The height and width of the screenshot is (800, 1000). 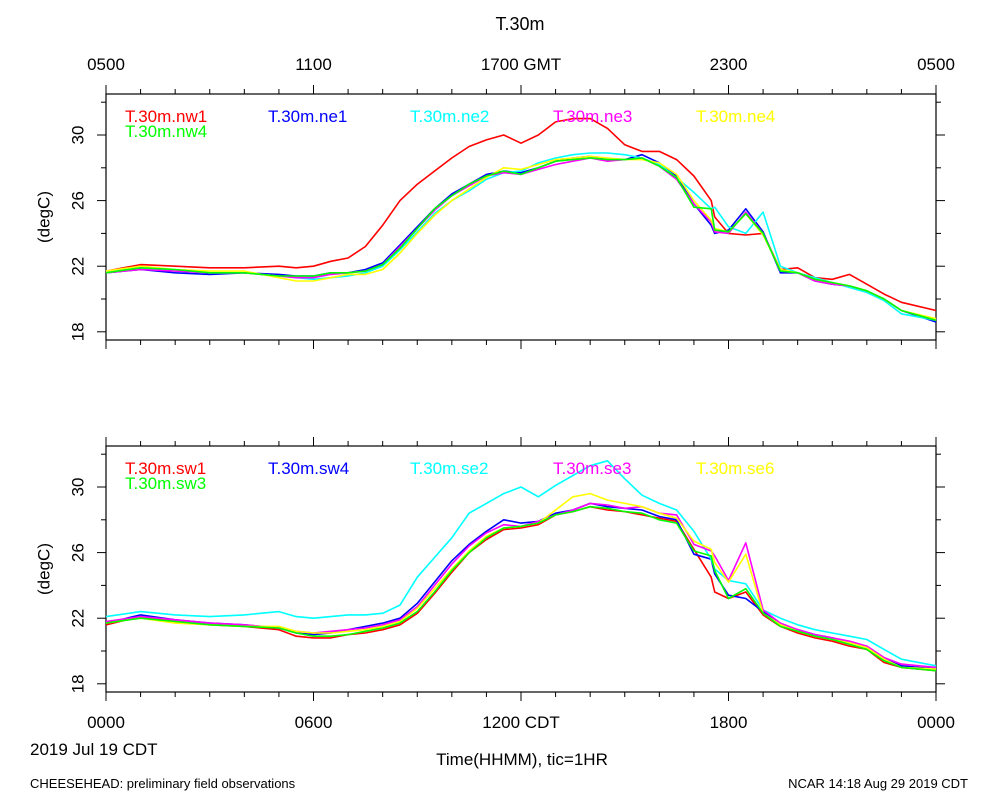 What do you see at coordinates (729, 64) in the screenshot?
I see `x-tick-label: 2300` at bounding box center [729, 64].